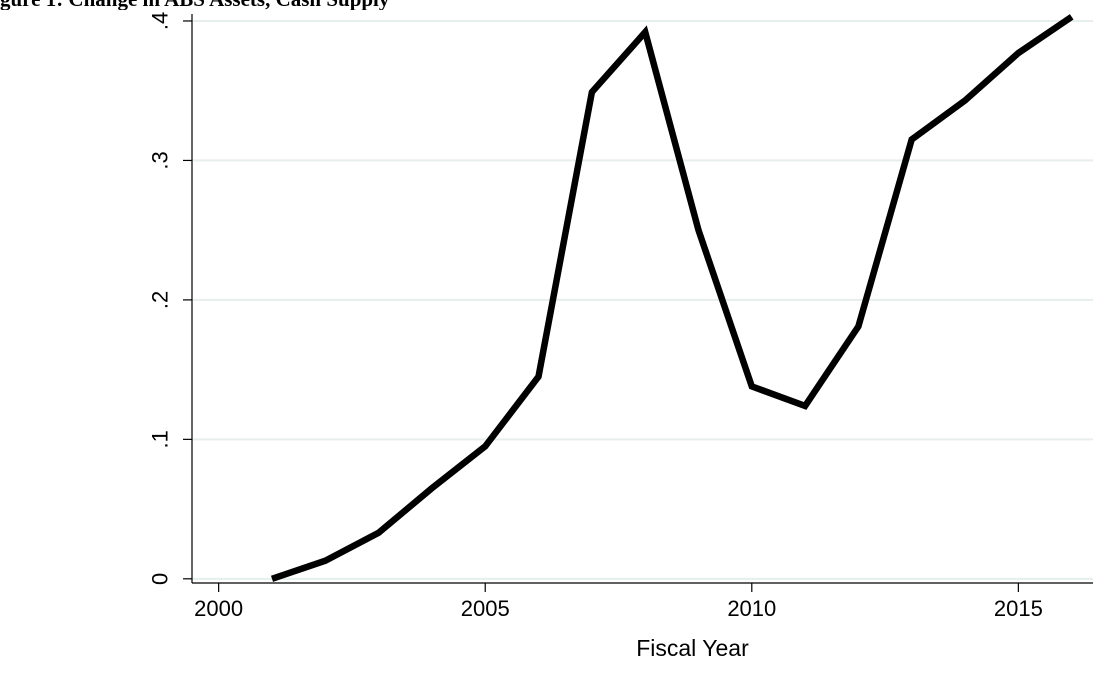 The image size is (1113, 699). I want to click on y-tick-label-0: 0, so click(160, 579).